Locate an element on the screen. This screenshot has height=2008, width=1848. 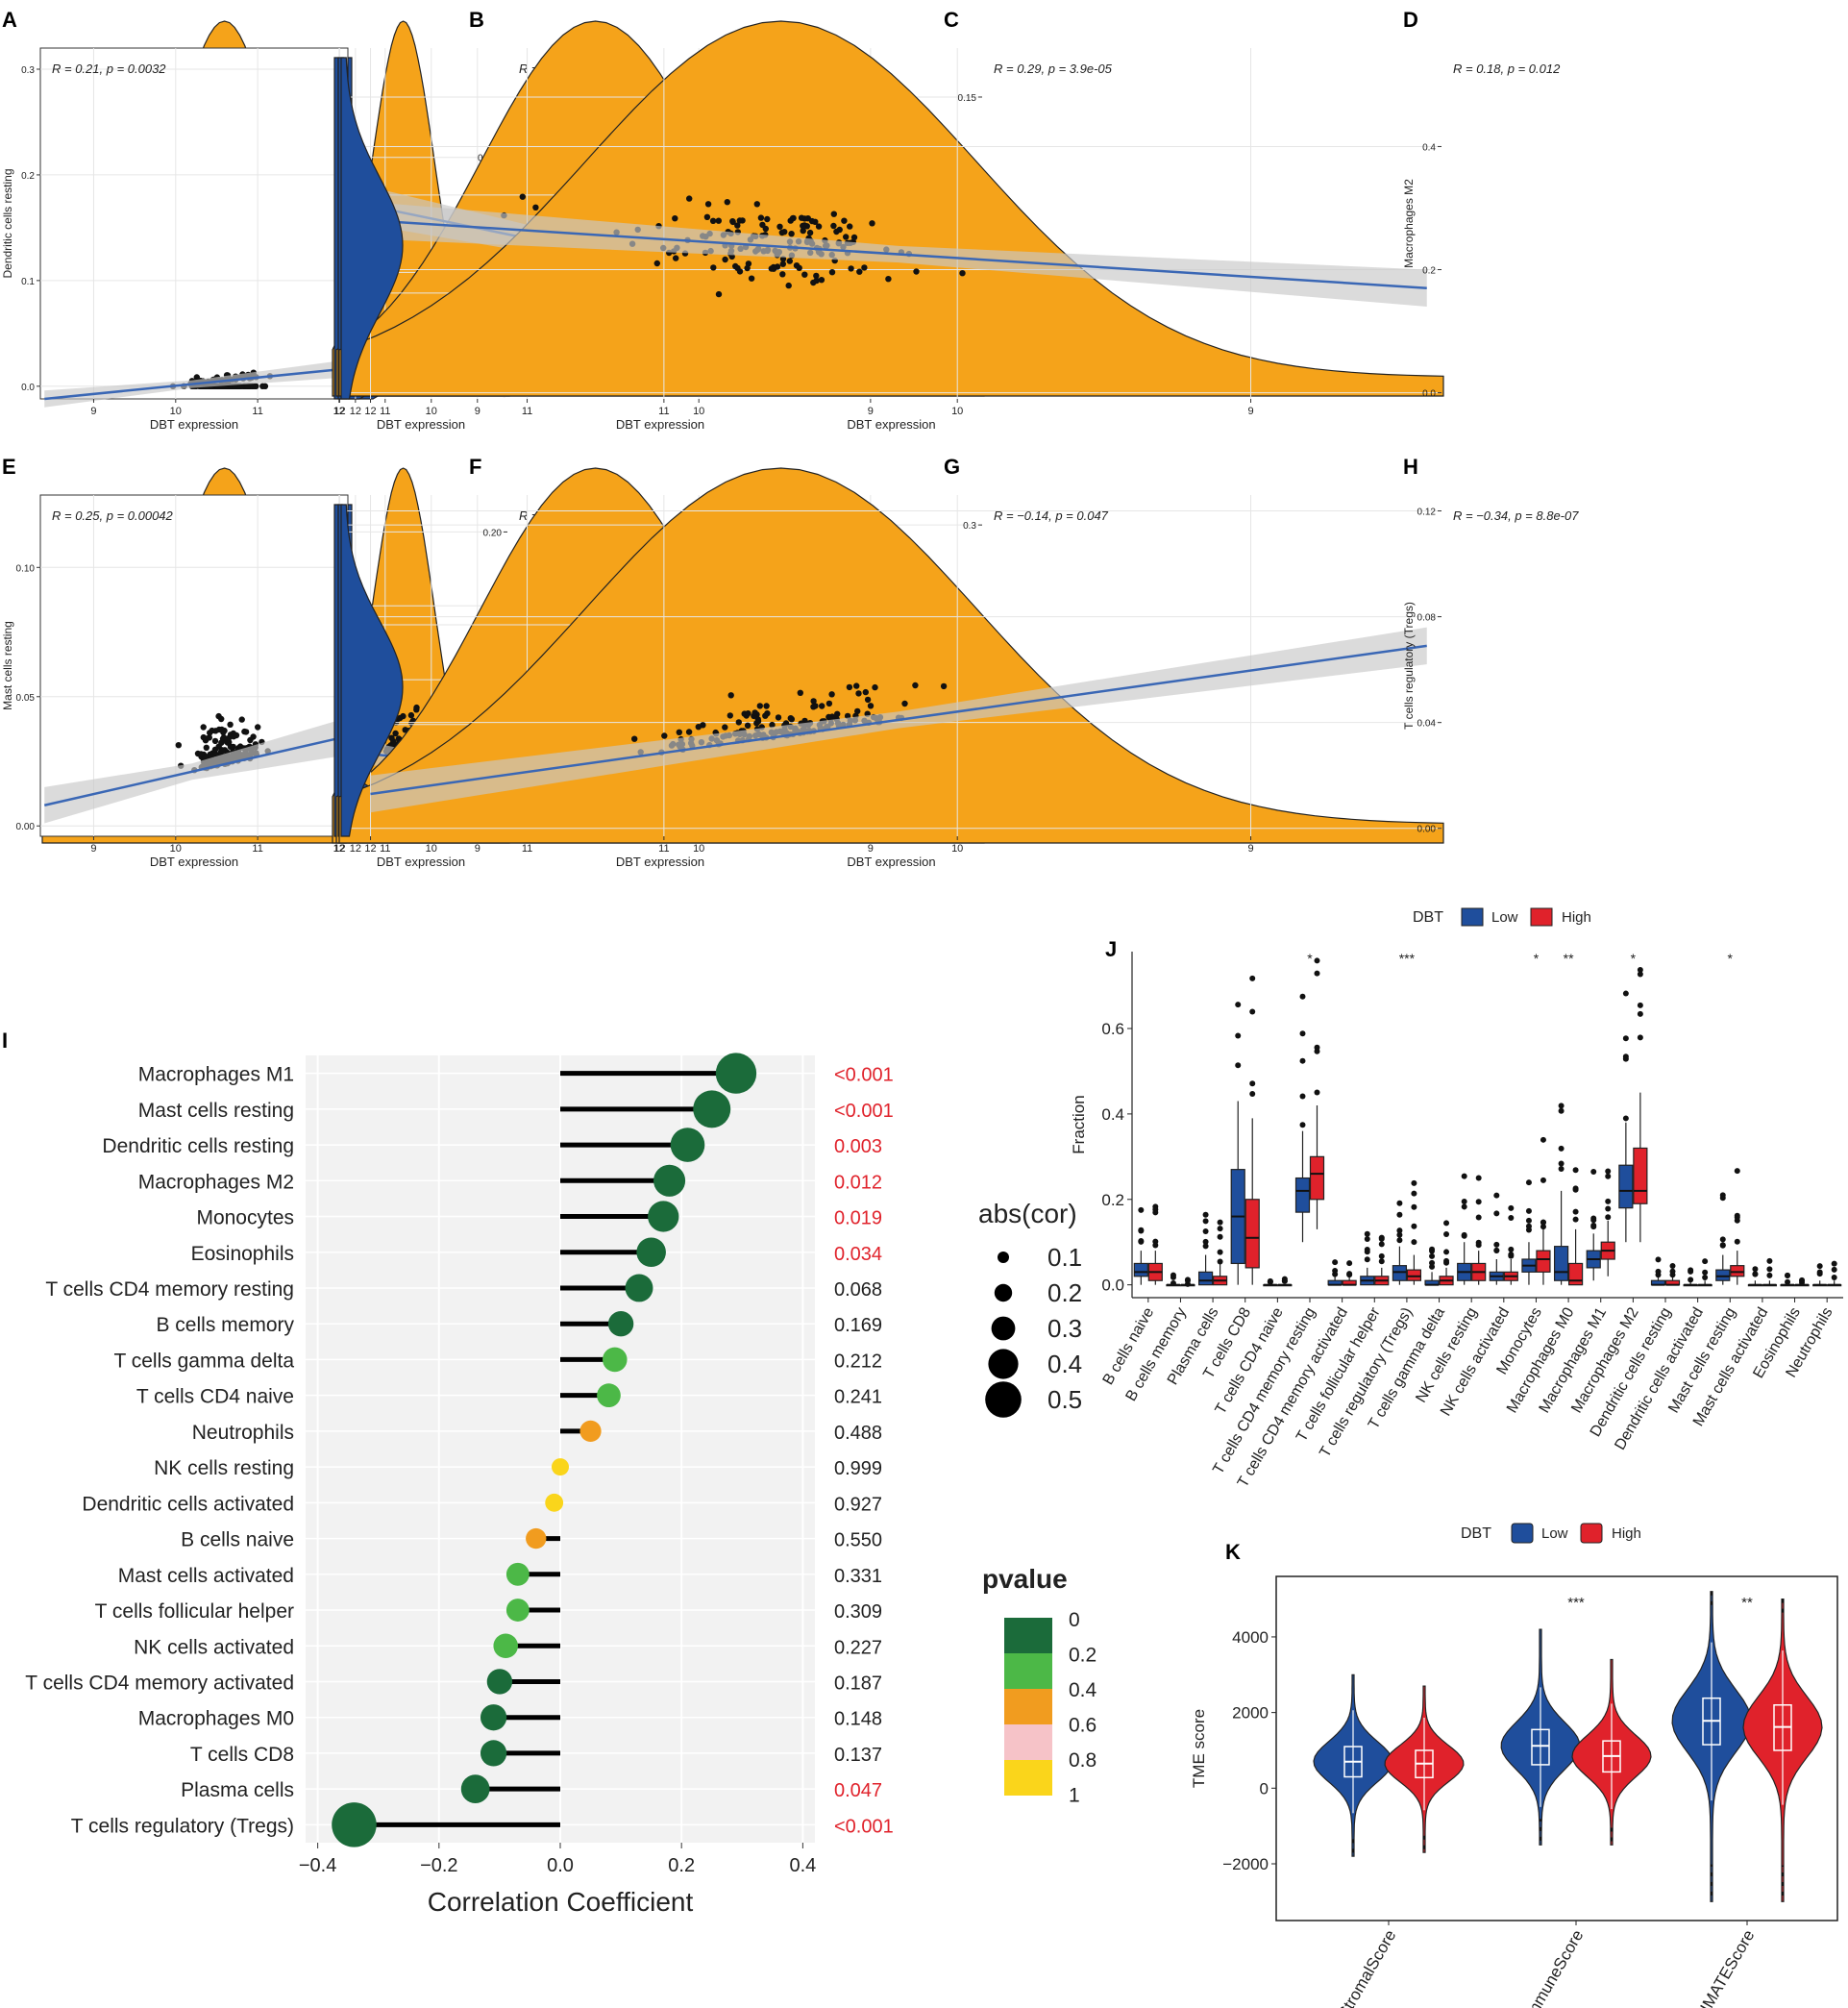
pvalue-label: 0.550 is located at coordinates (858, 1540).